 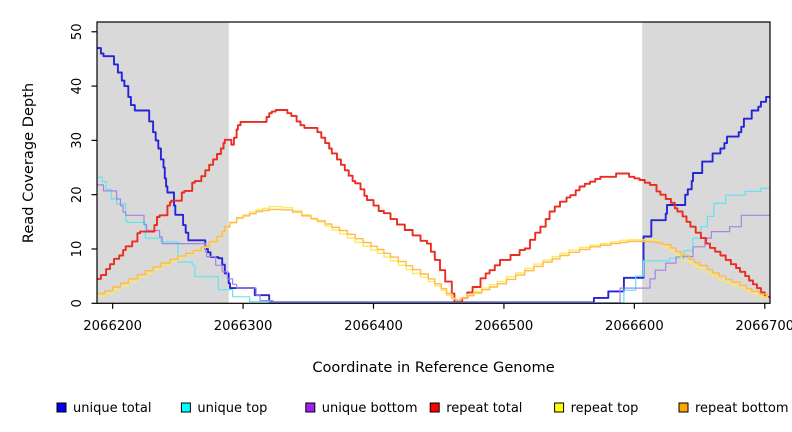 I want to click on y-tick-label: 50, so click(x=77, y=31).